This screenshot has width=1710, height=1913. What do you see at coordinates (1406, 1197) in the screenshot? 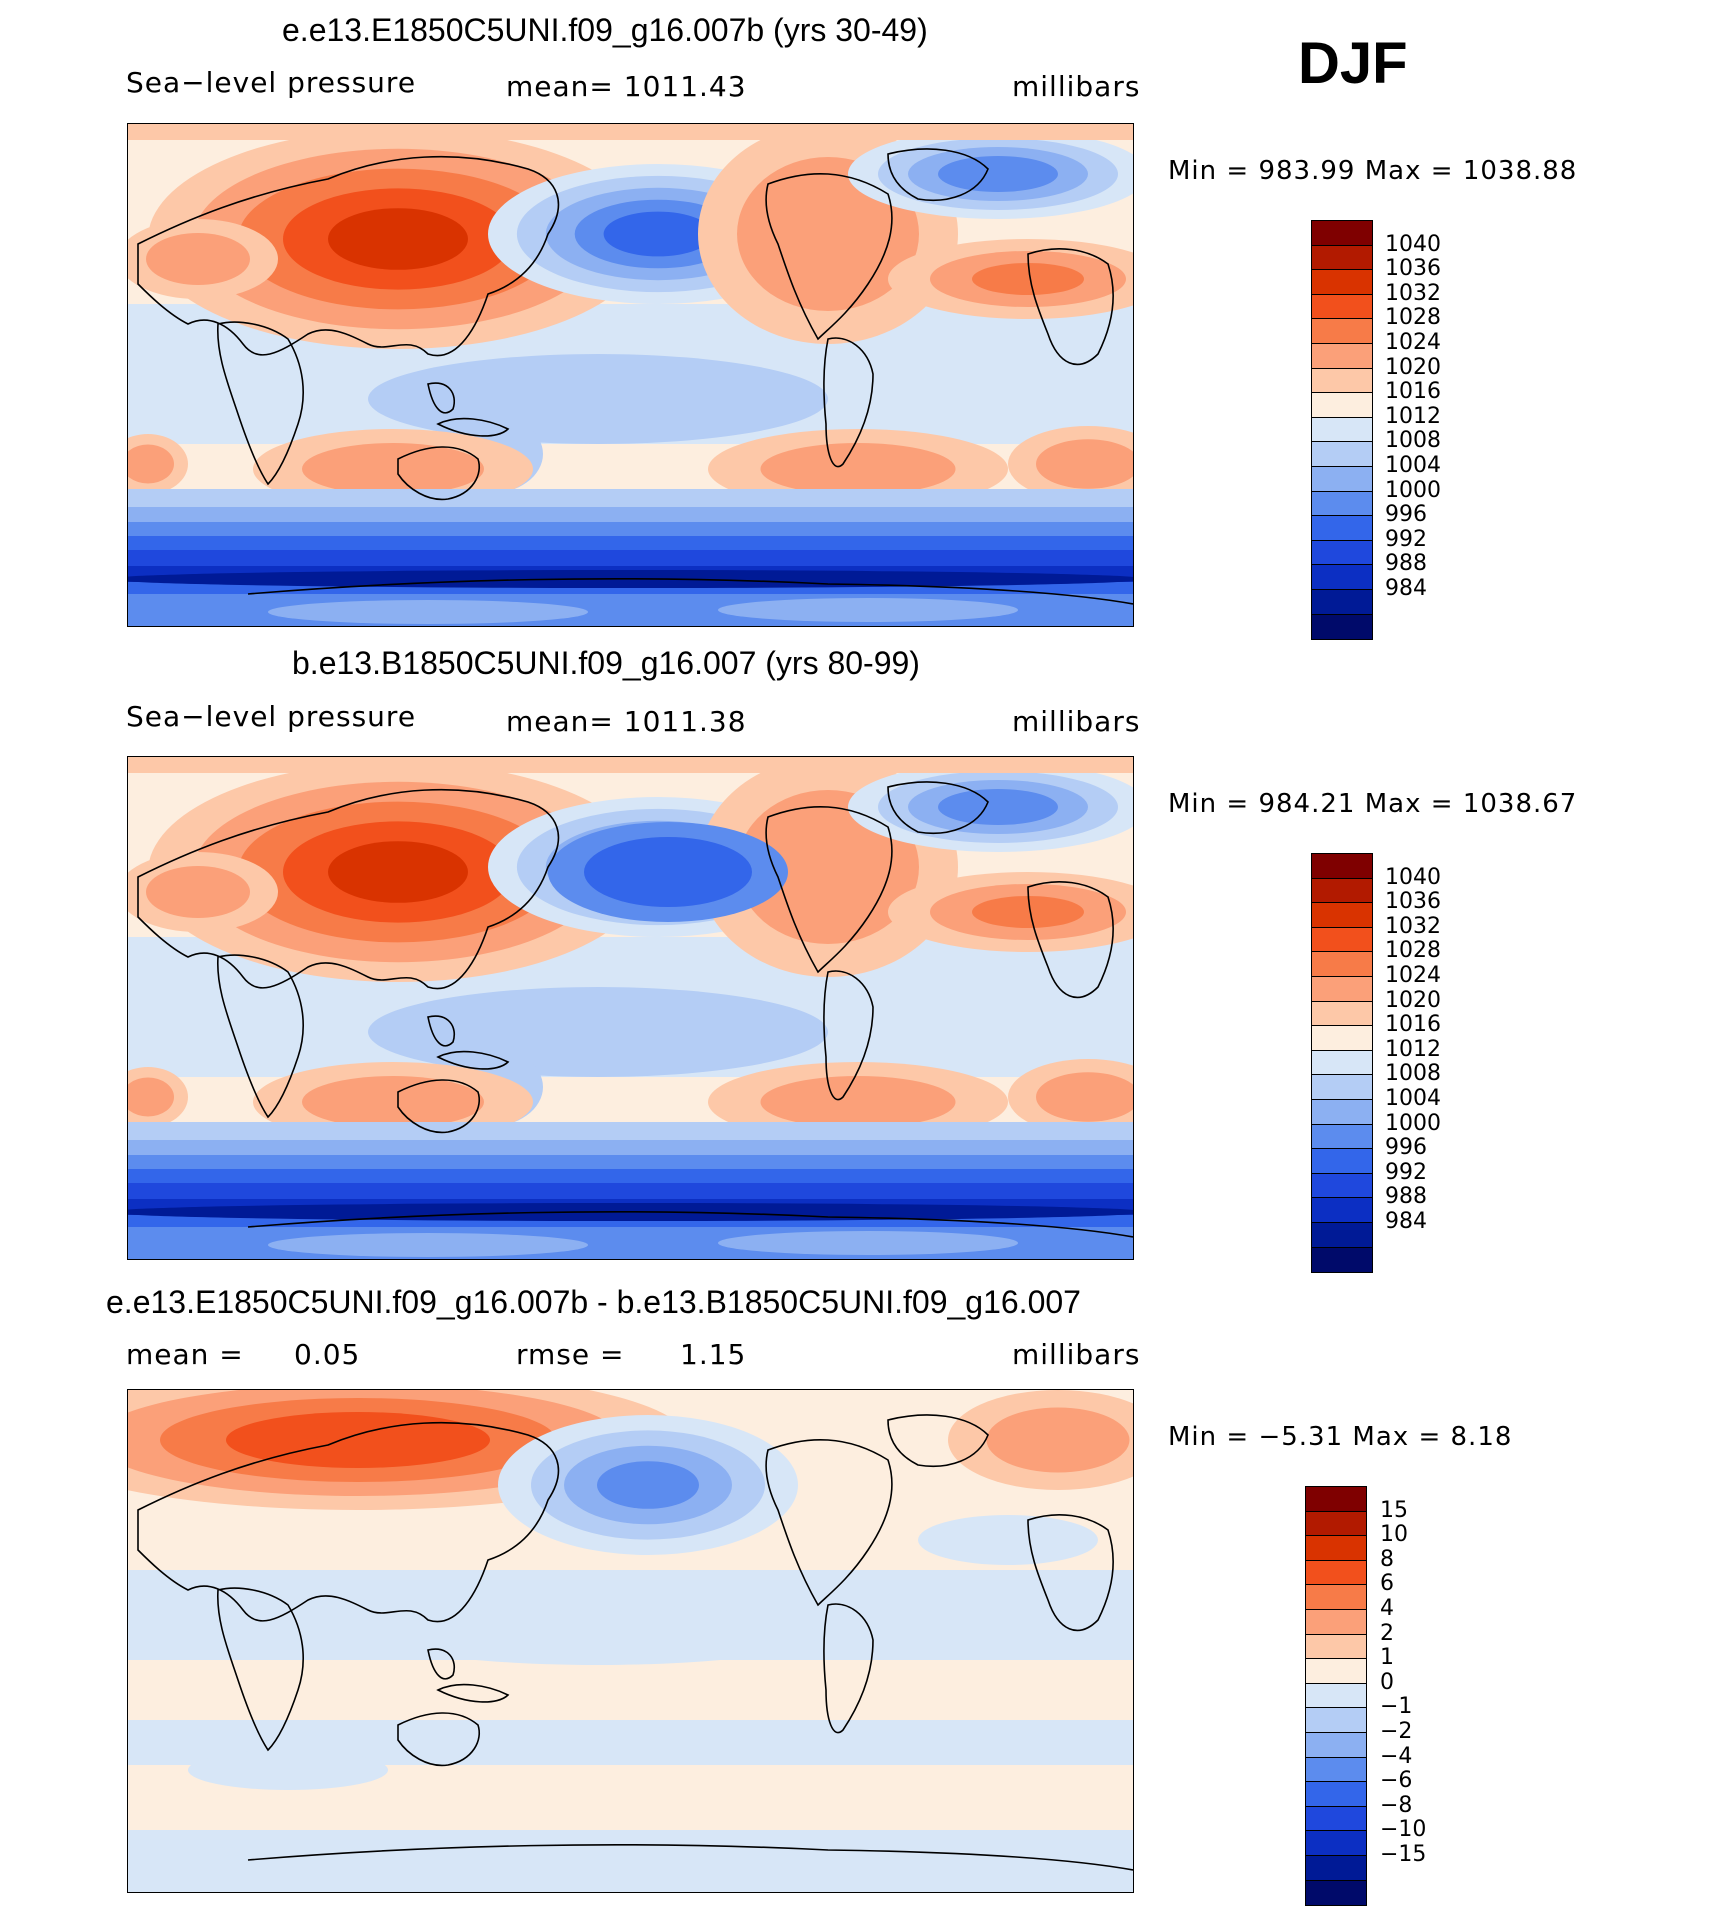
I see `colorbar-tick-label: 988` at bounding box center [1406, 1197].